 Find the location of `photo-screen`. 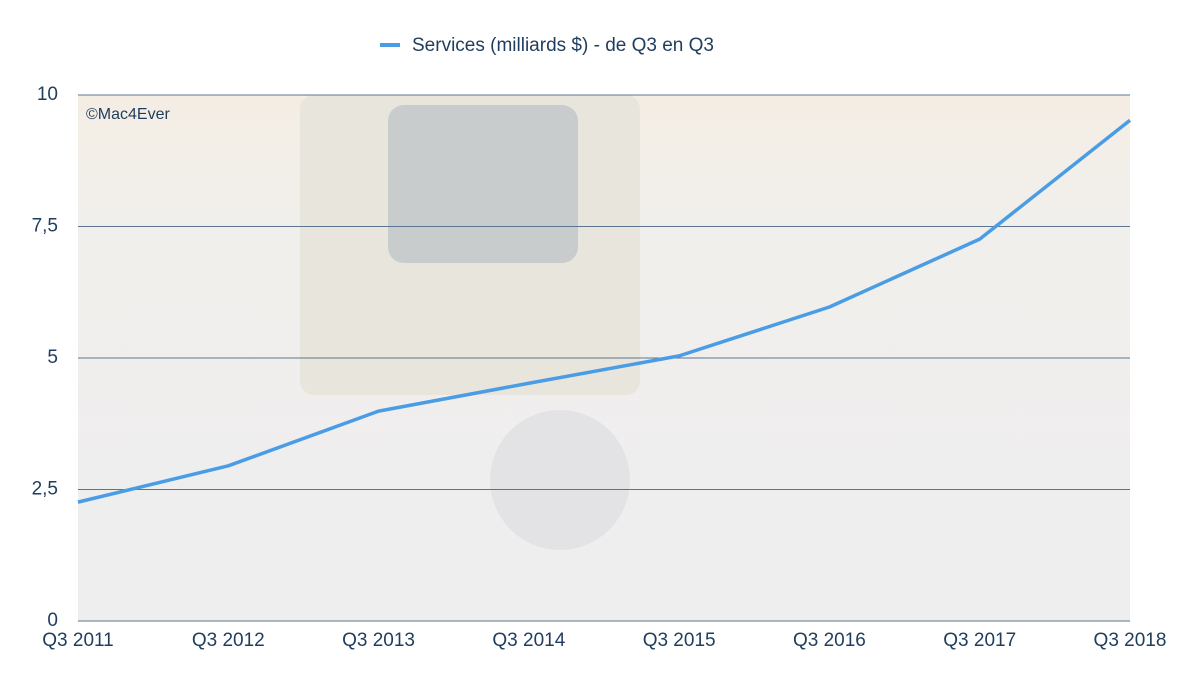

photo-screen is located at coordinates (483, 184).